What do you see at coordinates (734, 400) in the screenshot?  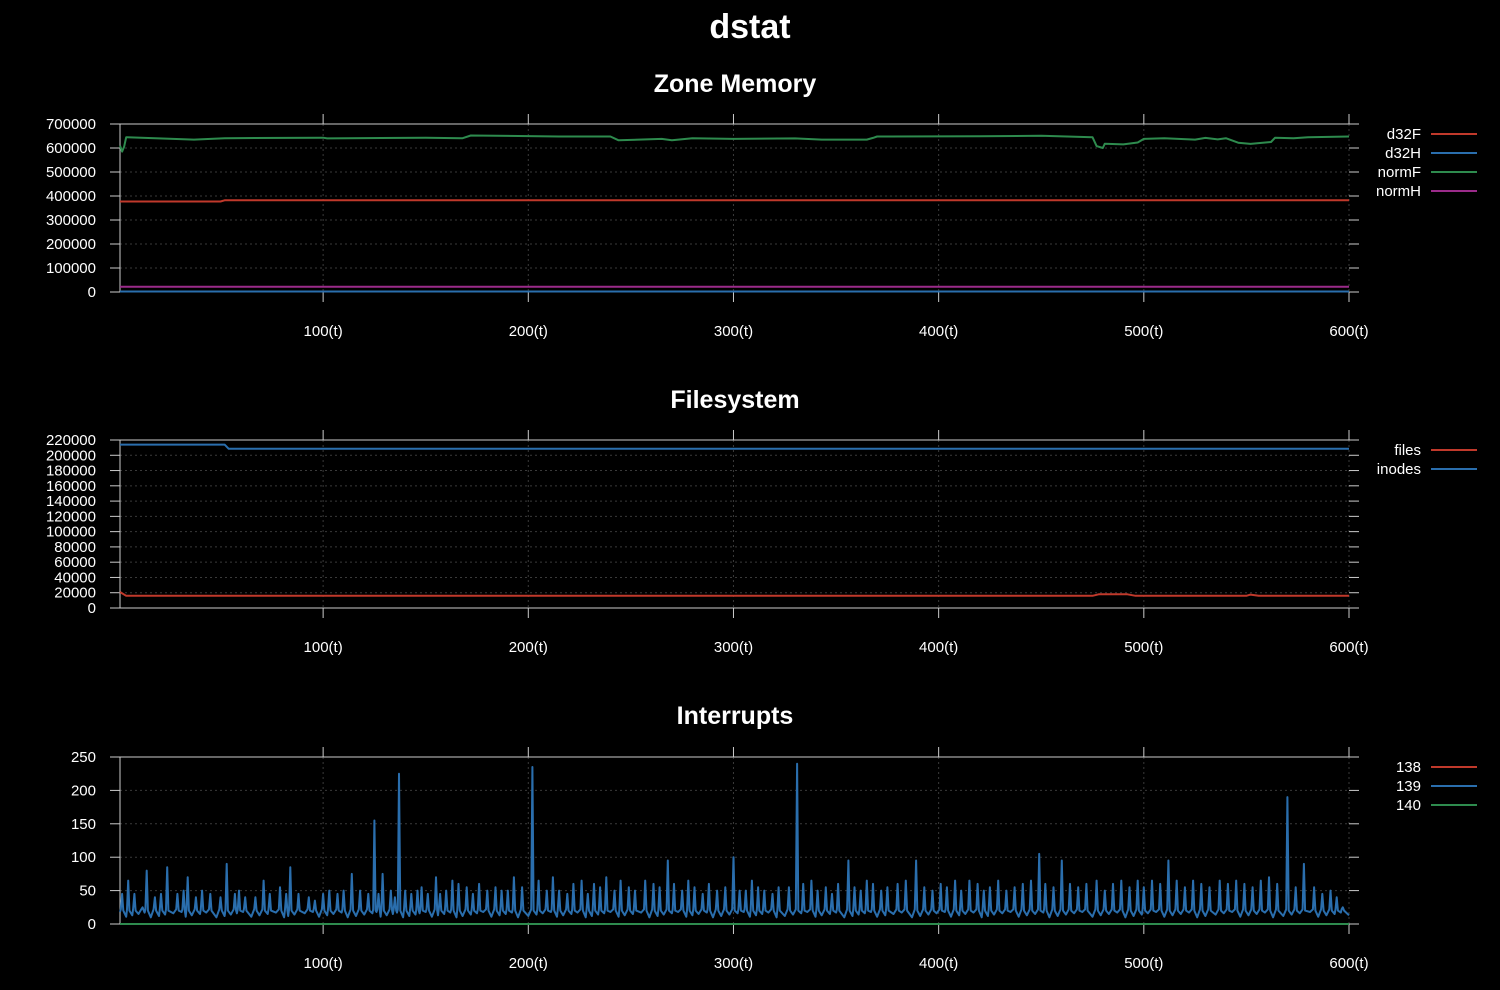 I see `chart-title: Filesystem` at bounding box center [734, 400].